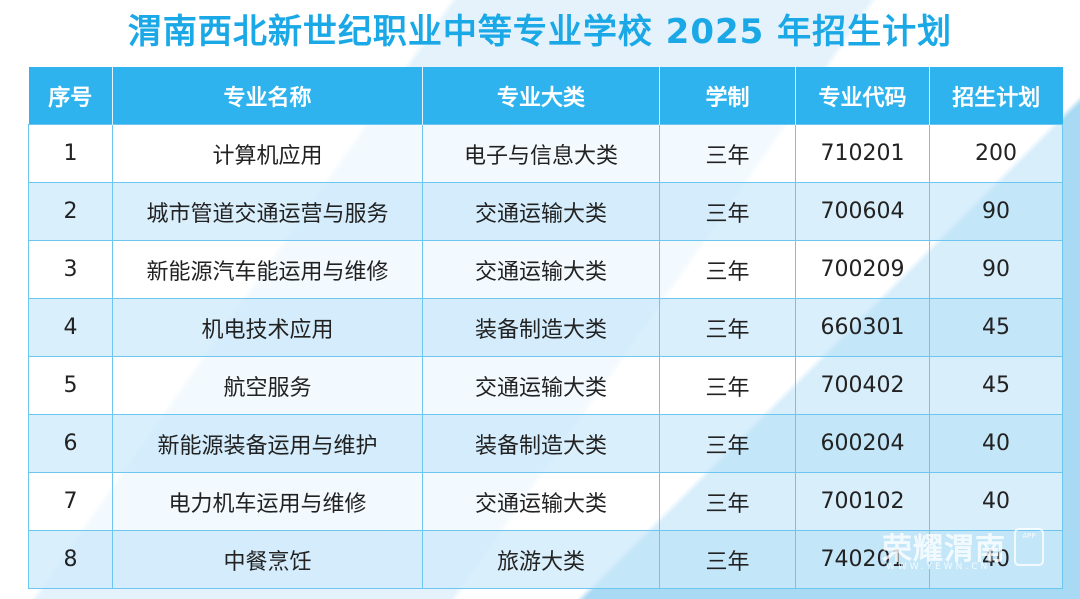  Describe the element at coordinates (996, 153) in the screenshot. I see `cell-enrollment-quota: 200` at that location.